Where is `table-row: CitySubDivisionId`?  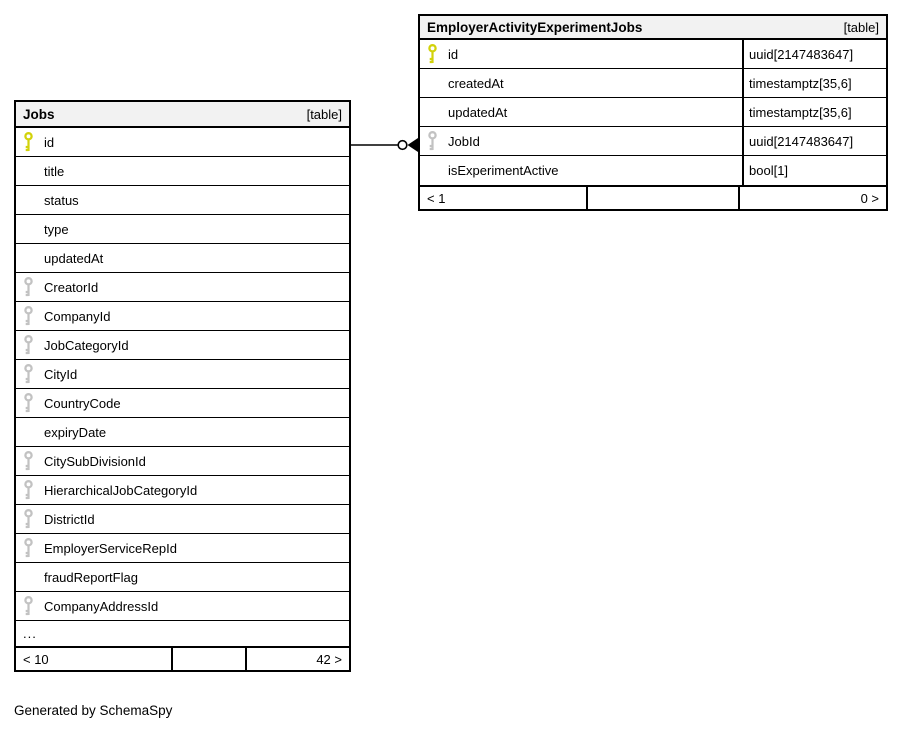
table-row: CitySubDivisionId is located at coordinates (182, 461).